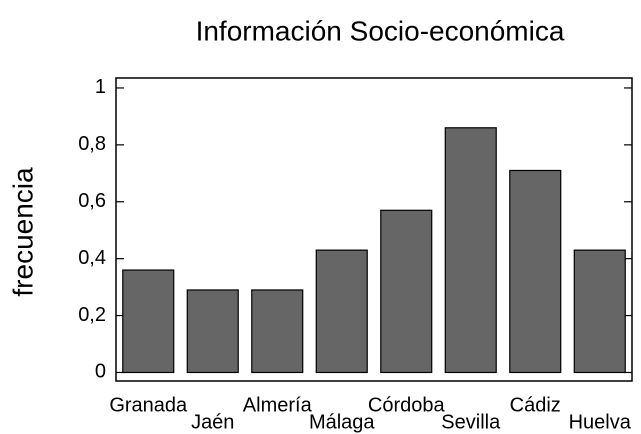  What do you see at coordinates (600, 422) in the screenshot?
I see `x-tick-label: Huelva` at bounding box center [600, 422].